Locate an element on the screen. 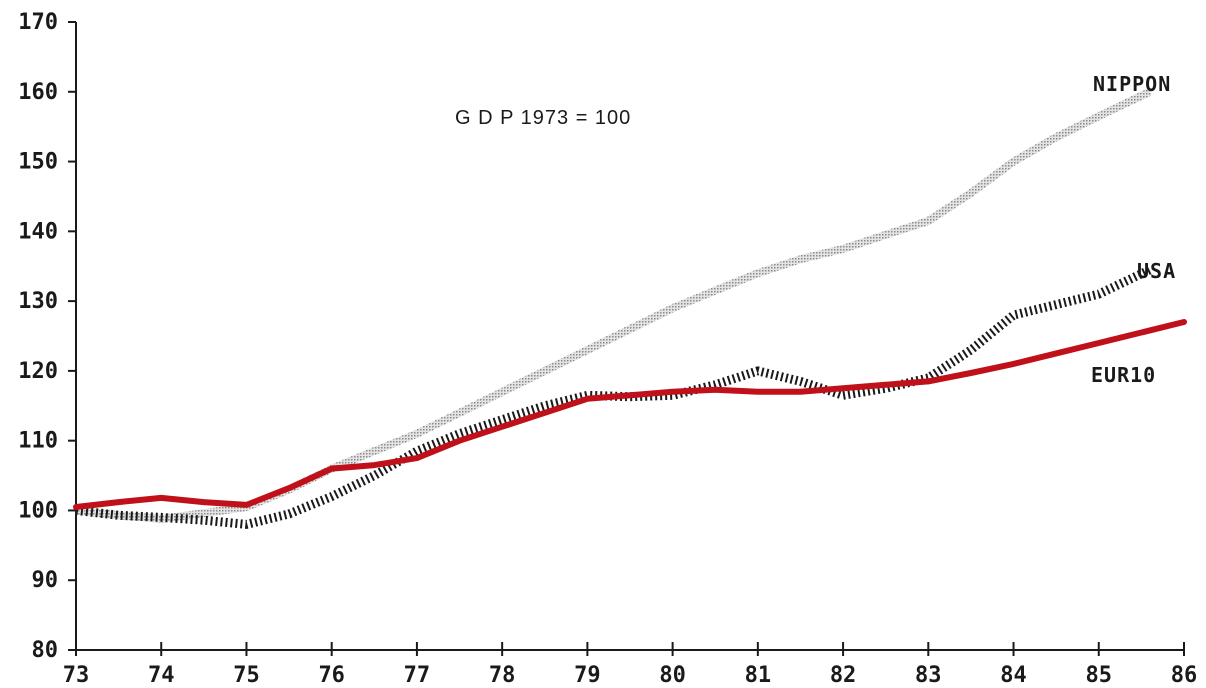 Image resolution: width=1206 pixels, height=688 pixels. x-tick-label: 86 is located at coordinates (1184, 675).